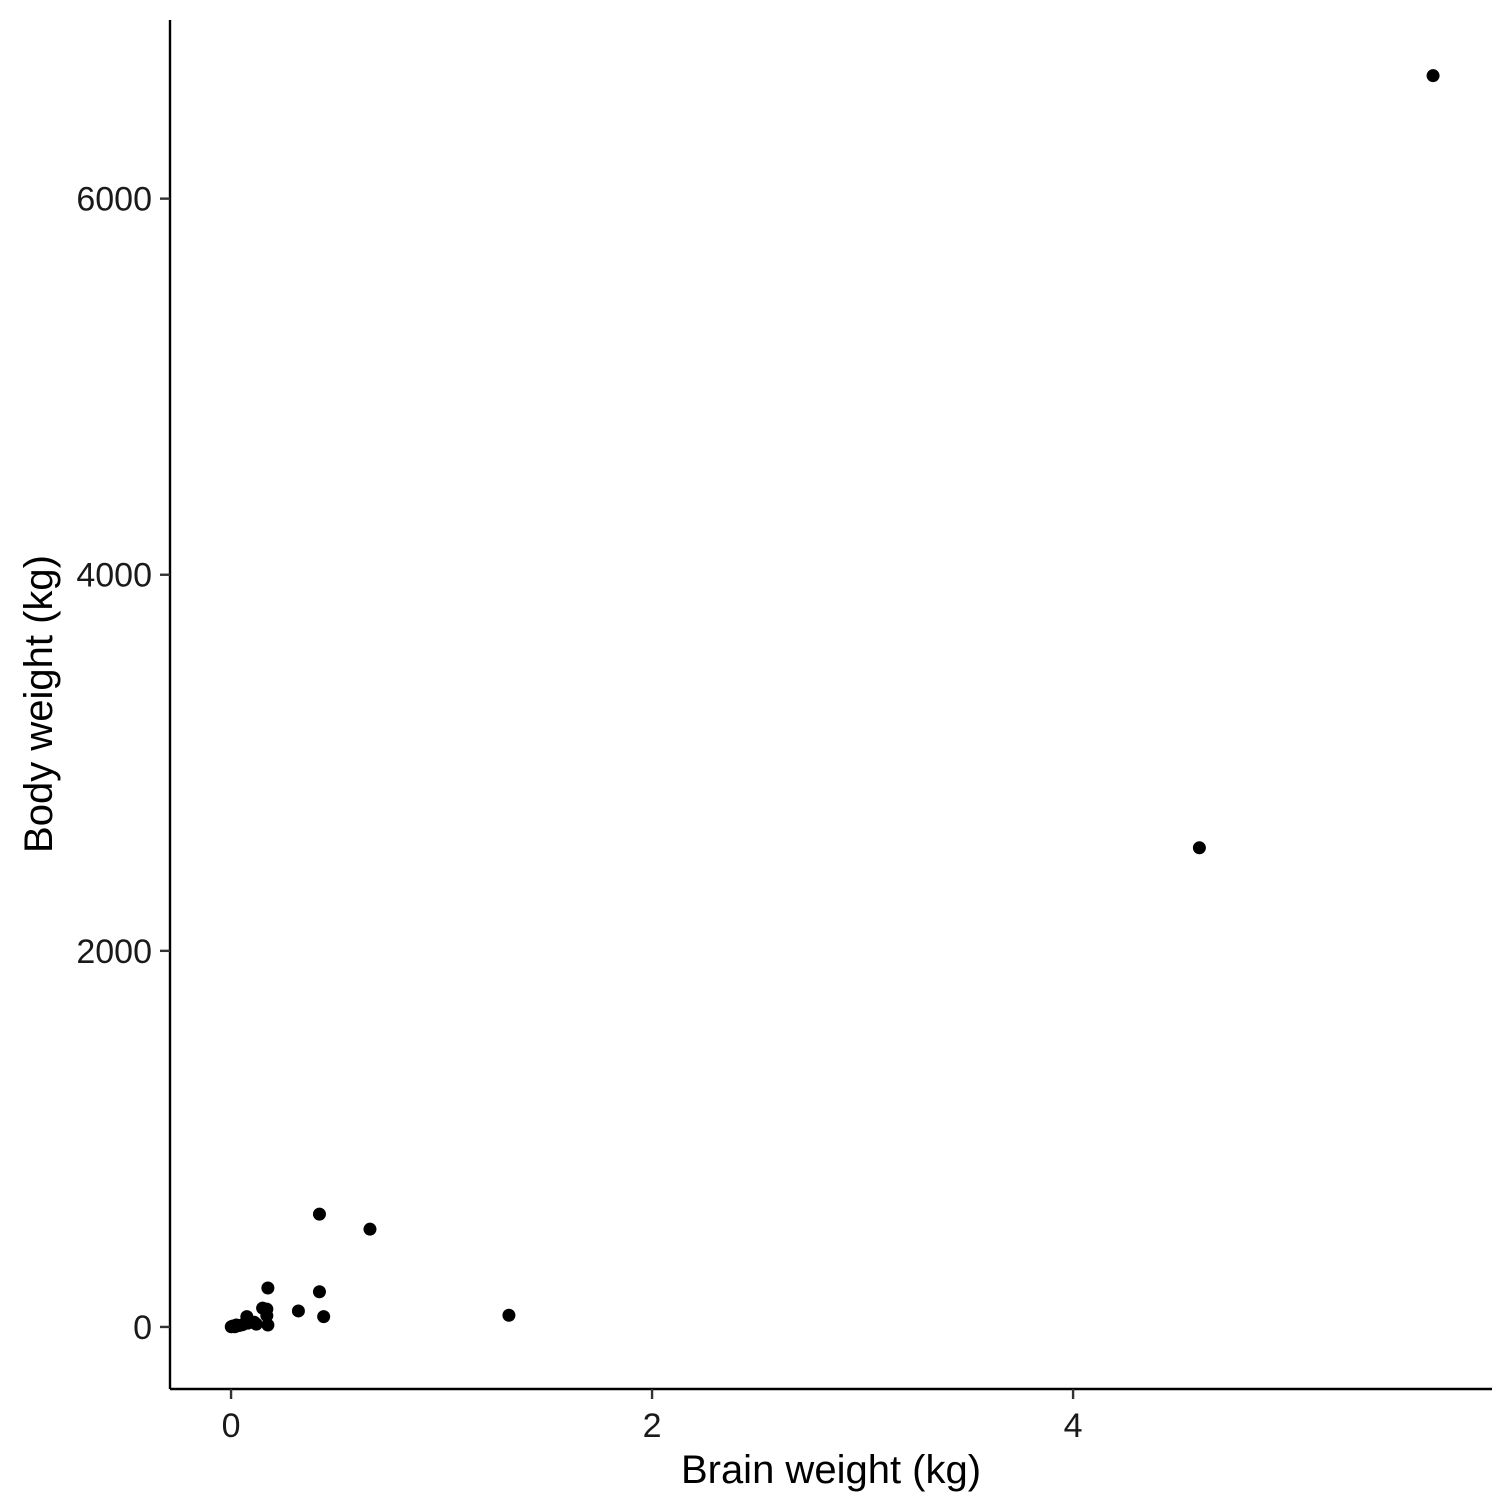 This screenshot has height=1512, width=1512. I want to click on x-axis-ticks: 0 2 4, so click(652, 1417).